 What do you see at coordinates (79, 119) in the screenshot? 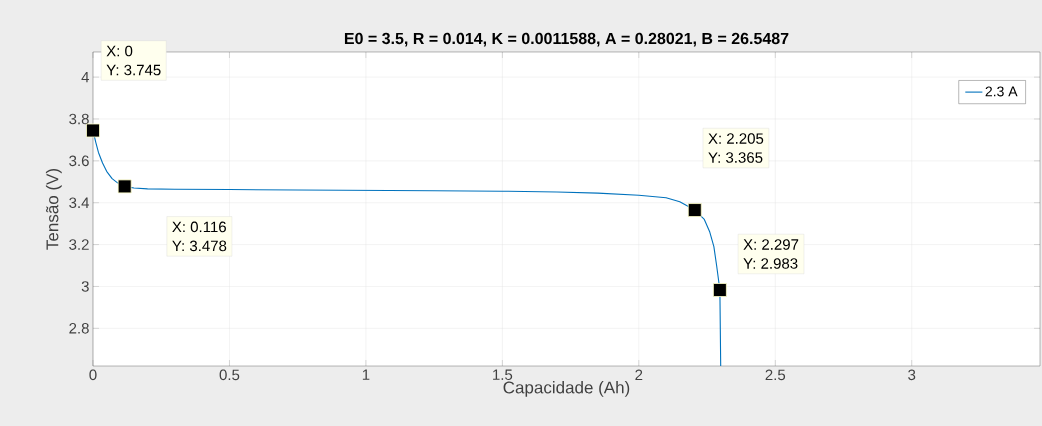
I see `y-tick-label: 3.8` at bounding box center [79, 119].